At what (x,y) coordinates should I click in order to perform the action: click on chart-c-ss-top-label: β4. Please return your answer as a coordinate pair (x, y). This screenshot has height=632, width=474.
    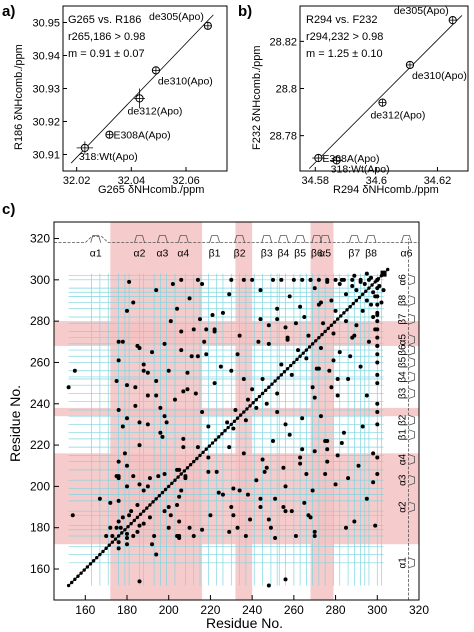
    Looking at the image, I should click on (283, 254).